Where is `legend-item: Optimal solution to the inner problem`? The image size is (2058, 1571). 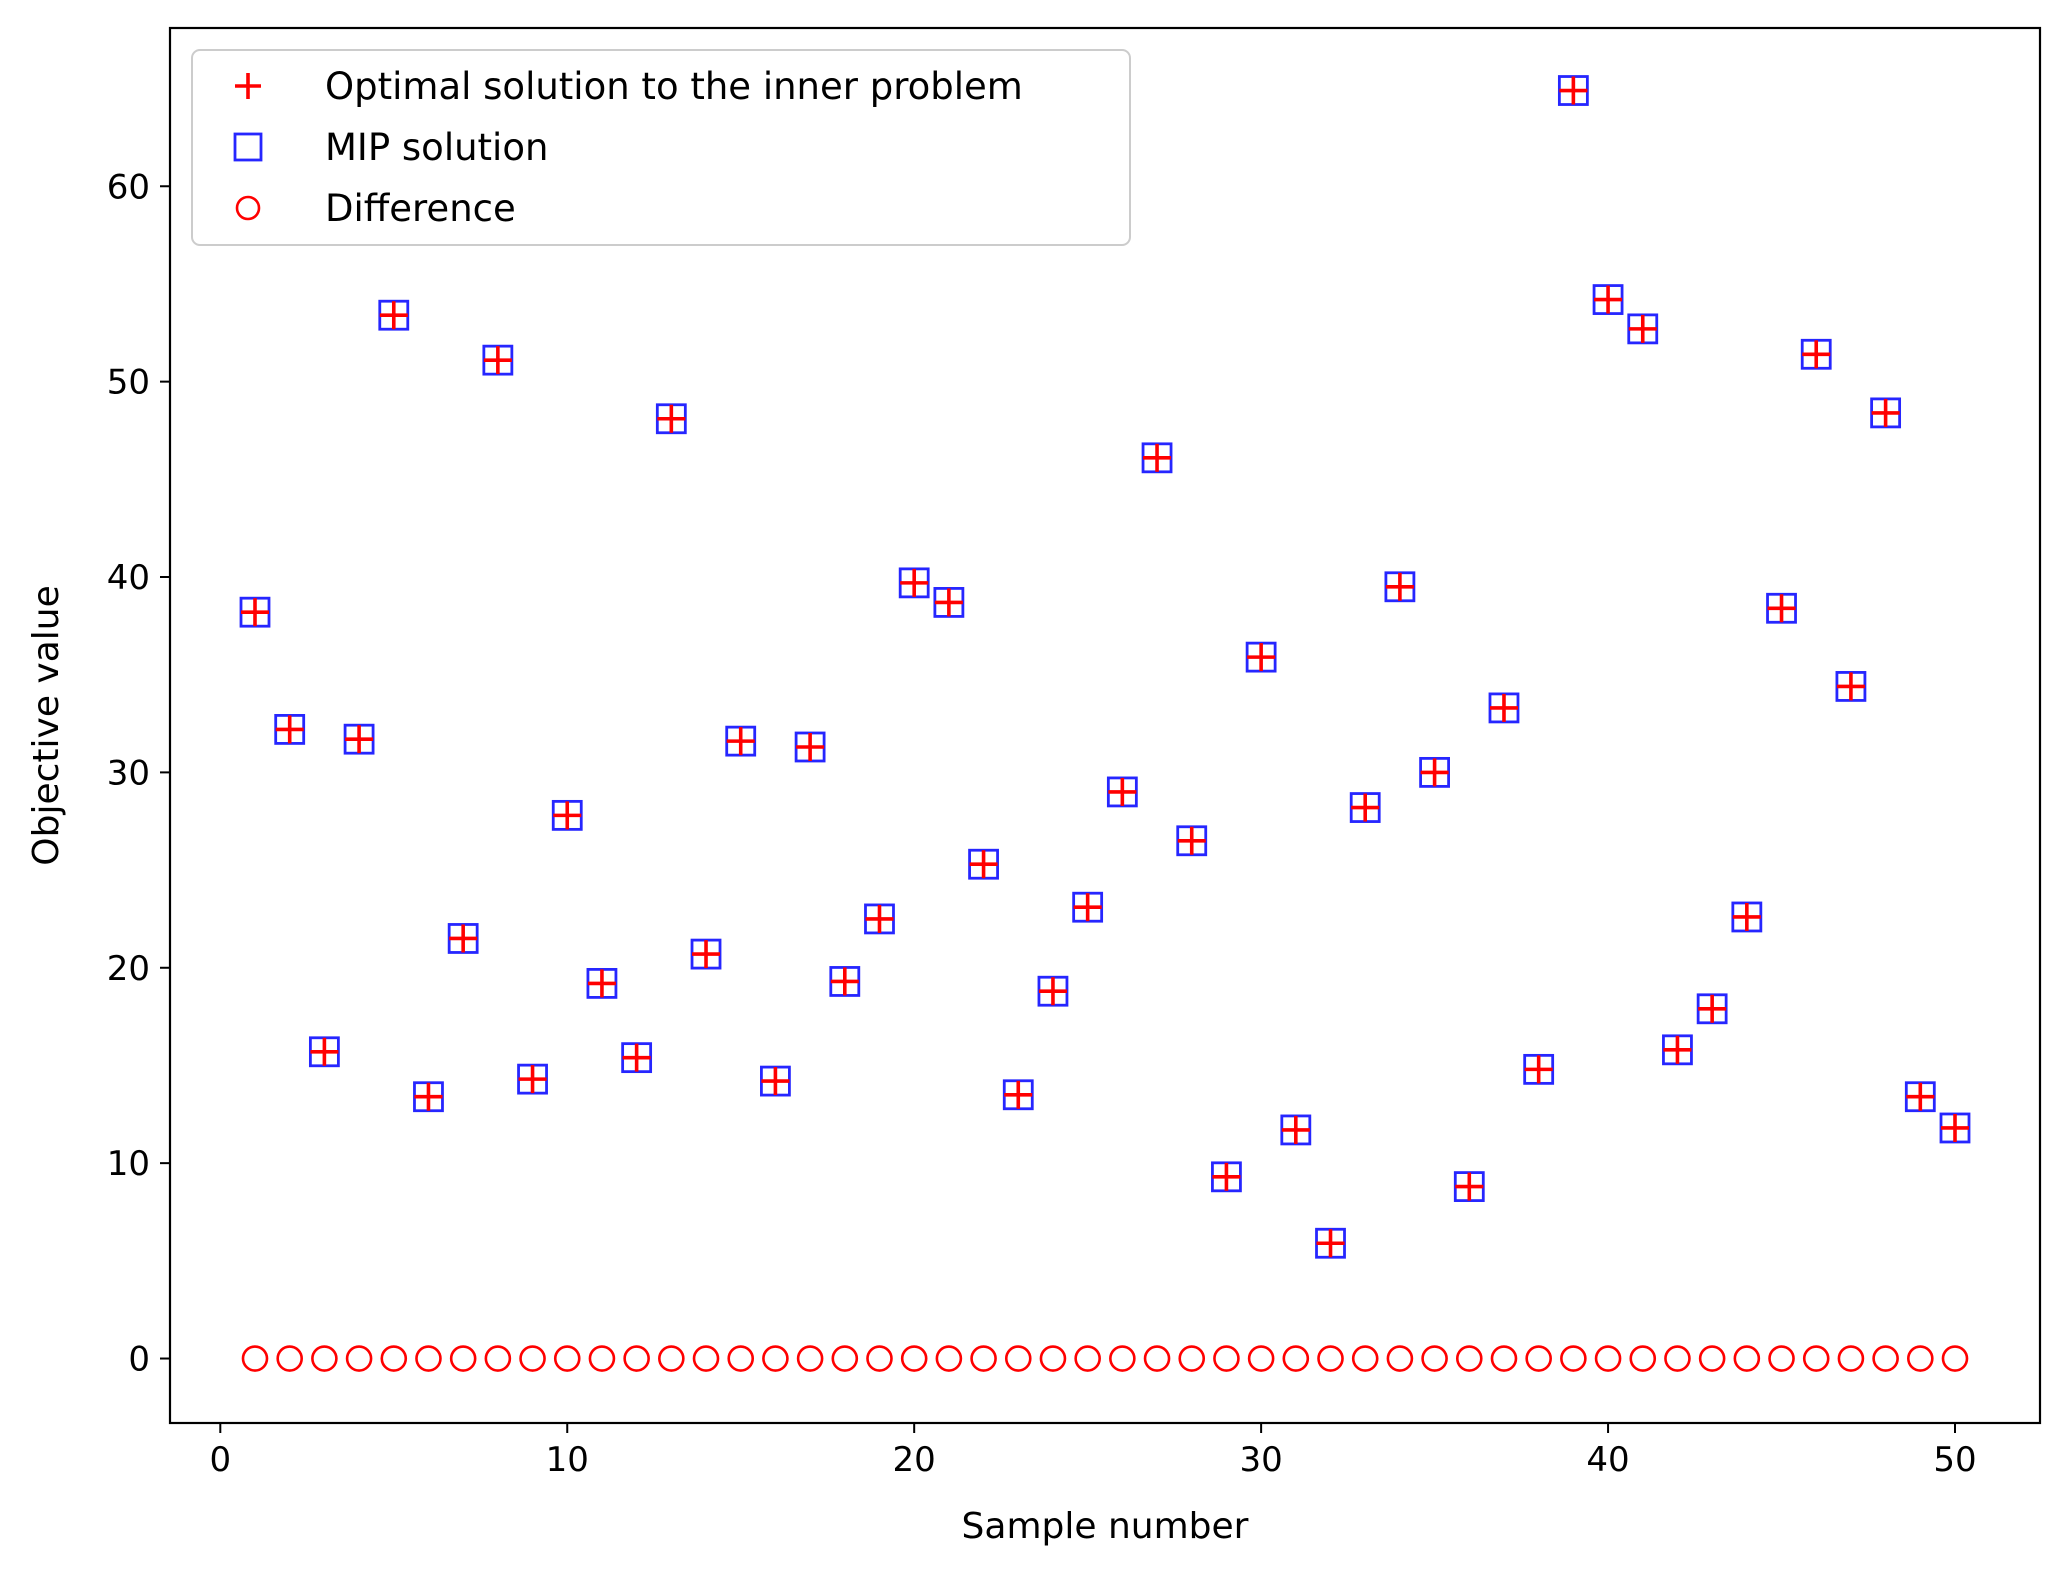
legend-item: Optimal solution to the inner problem is located at coordinates (629, 86).